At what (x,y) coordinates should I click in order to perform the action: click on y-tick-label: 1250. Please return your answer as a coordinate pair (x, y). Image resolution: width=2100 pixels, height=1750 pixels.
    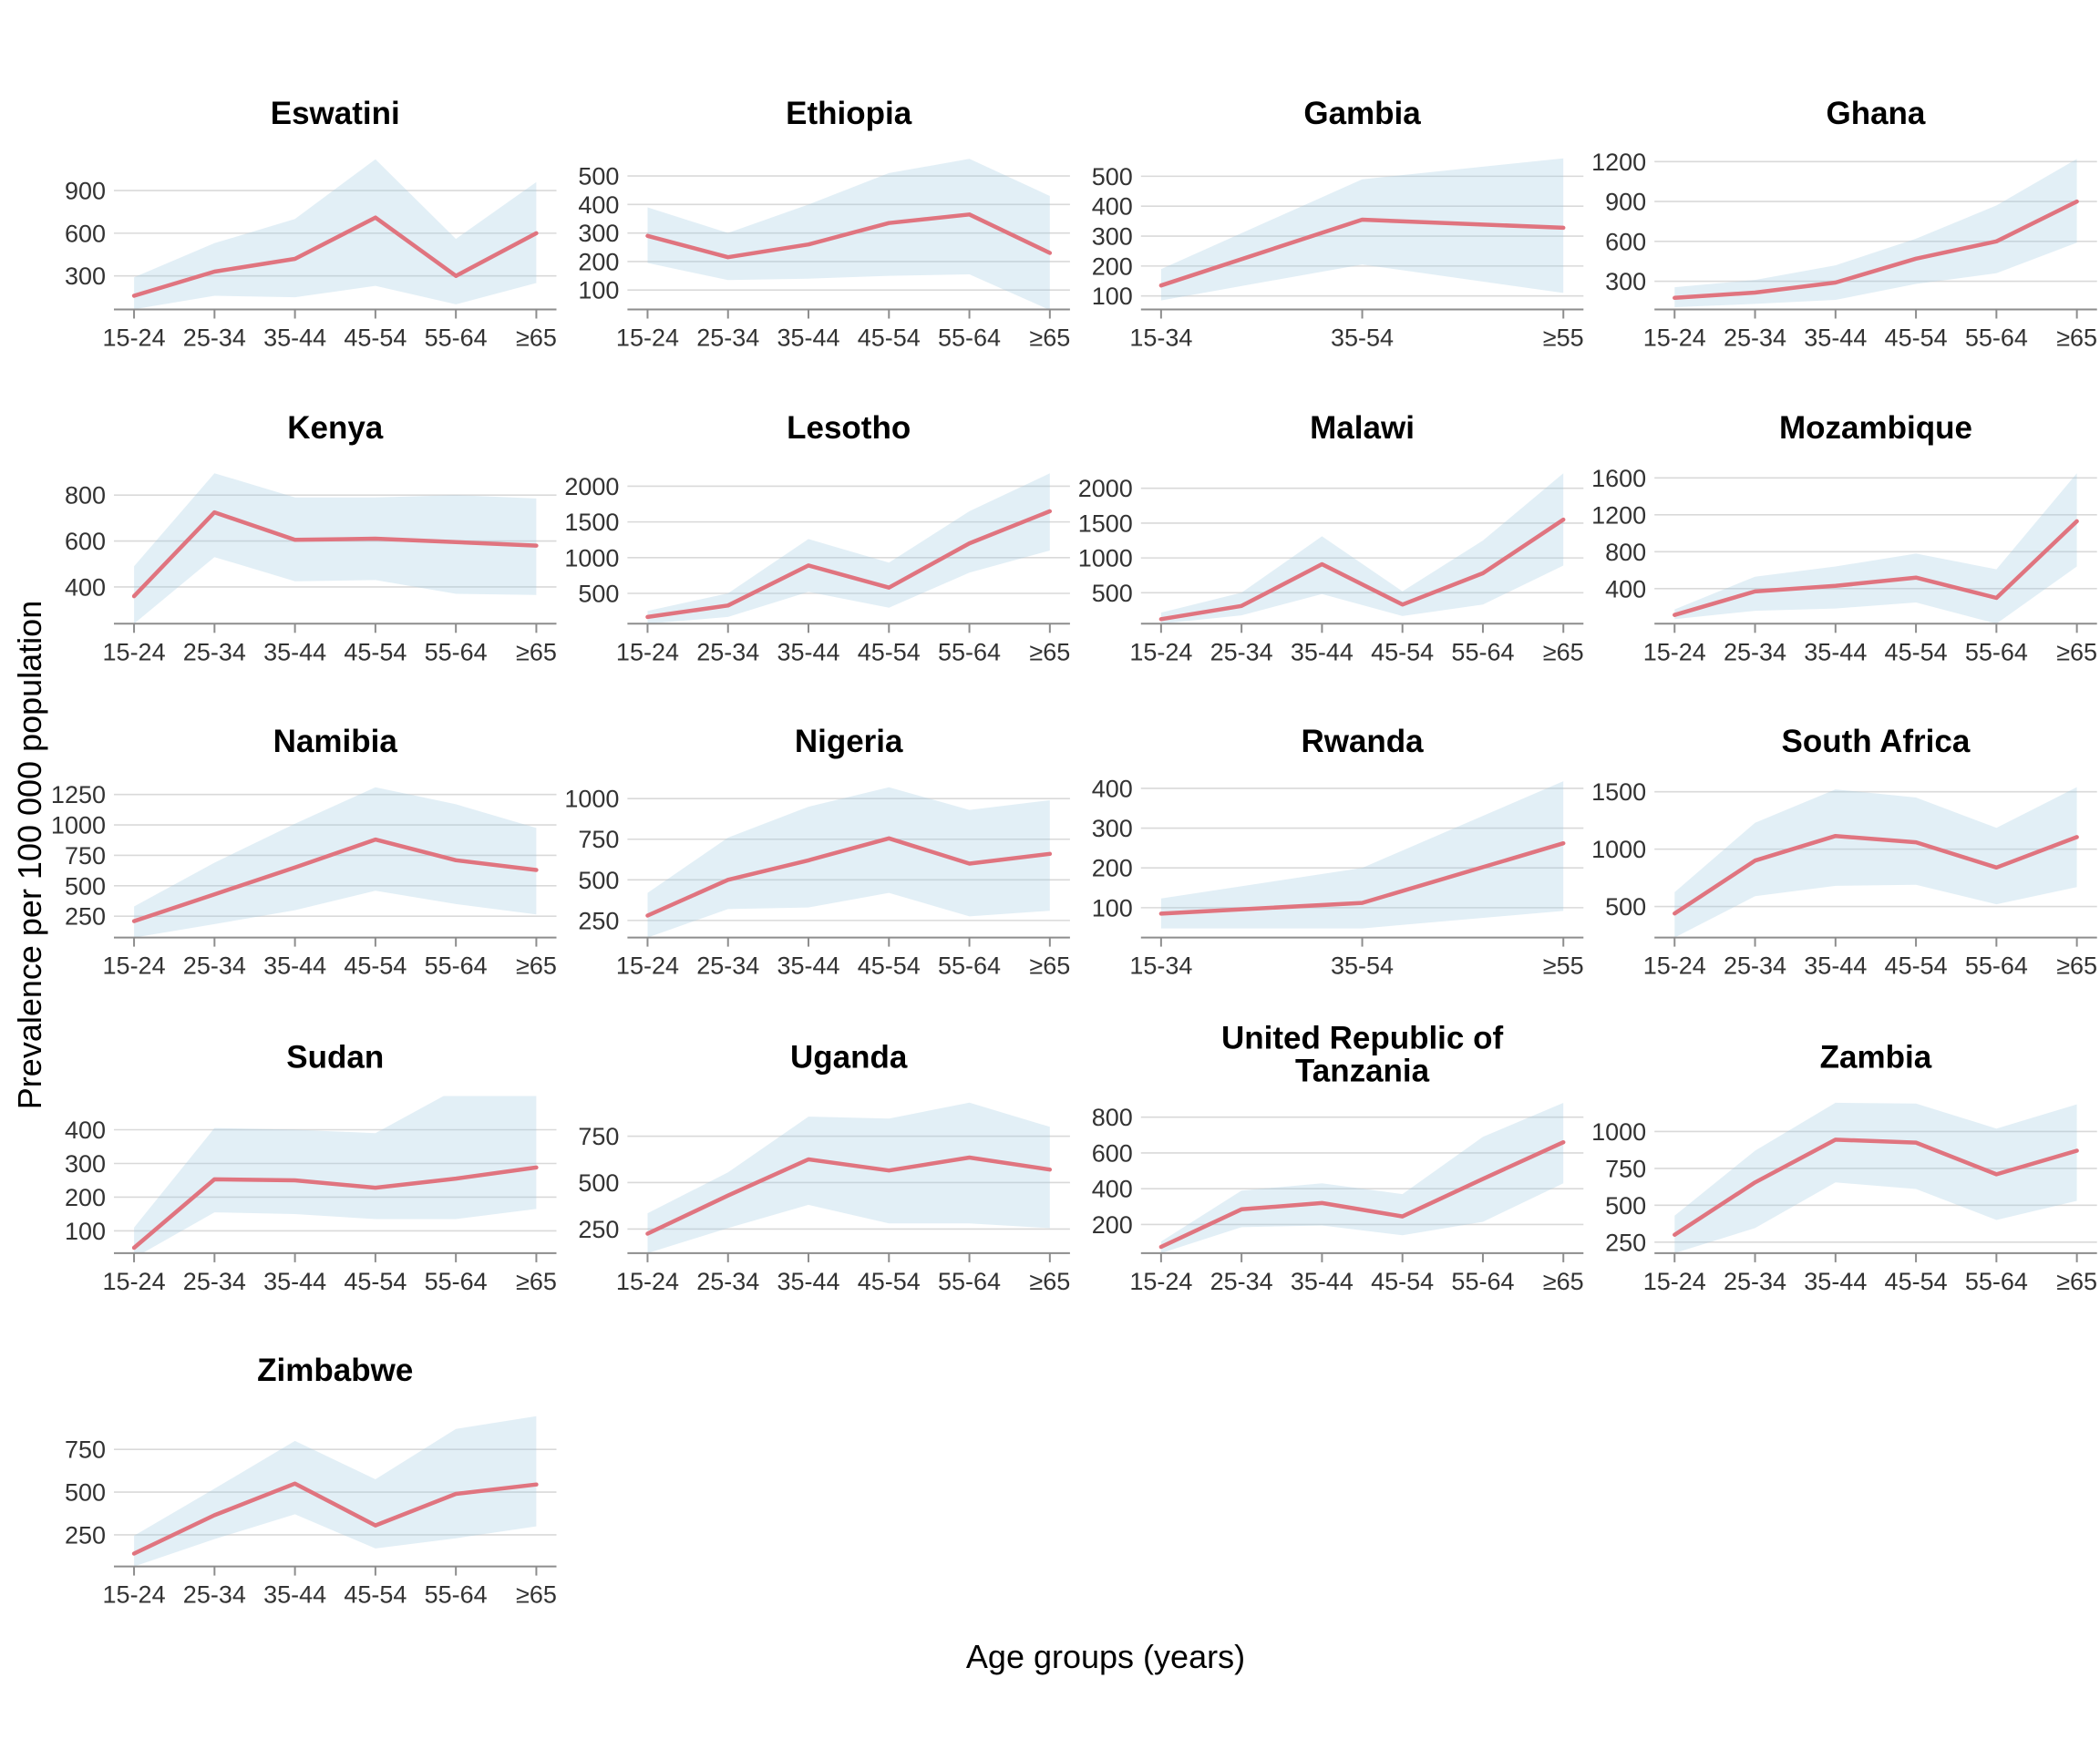
    Looking at the image, I should click on (79, 795).